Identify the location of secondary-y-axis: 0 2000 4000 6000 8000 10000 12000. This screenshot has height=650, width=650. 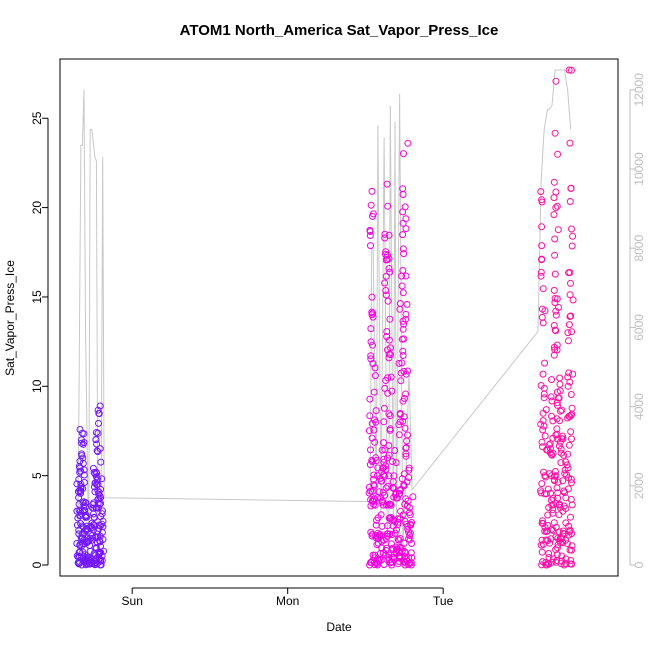
(637, 320).